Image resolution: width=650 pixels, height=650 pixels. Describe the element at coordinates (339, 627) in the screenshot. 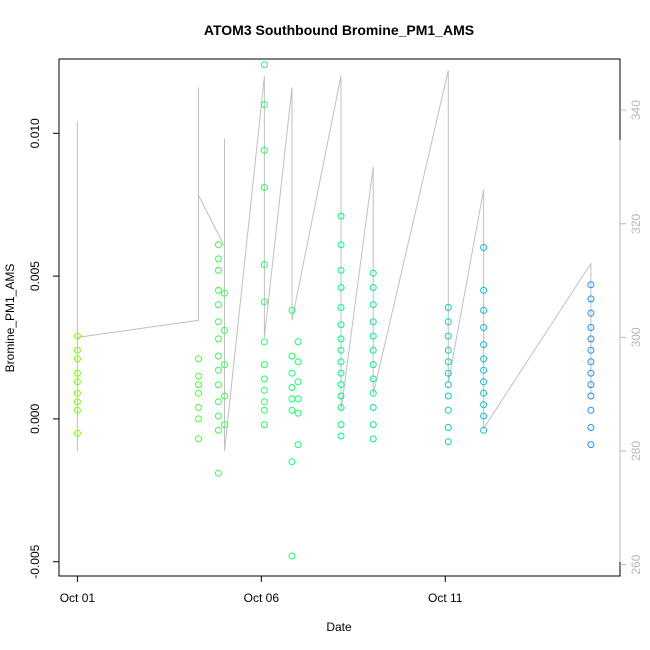

I see `x-axis-label: Date` at that location.